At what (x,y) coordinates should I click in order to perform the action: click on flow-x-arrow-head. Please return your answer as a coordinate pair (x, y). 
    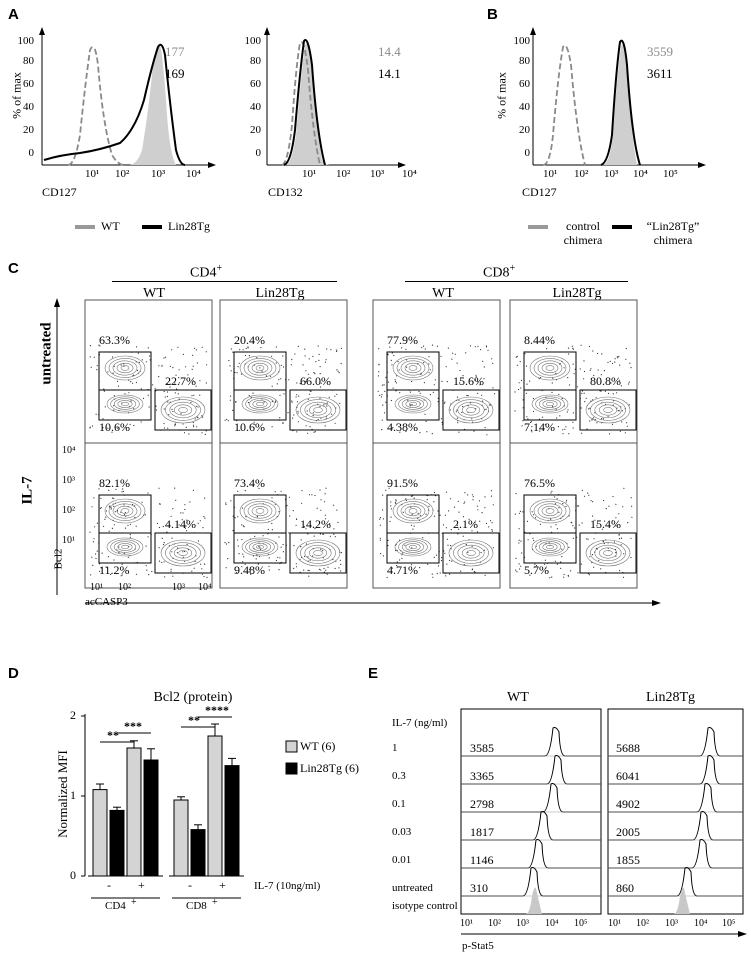
    Looking at the image, I should click on (742, 934).